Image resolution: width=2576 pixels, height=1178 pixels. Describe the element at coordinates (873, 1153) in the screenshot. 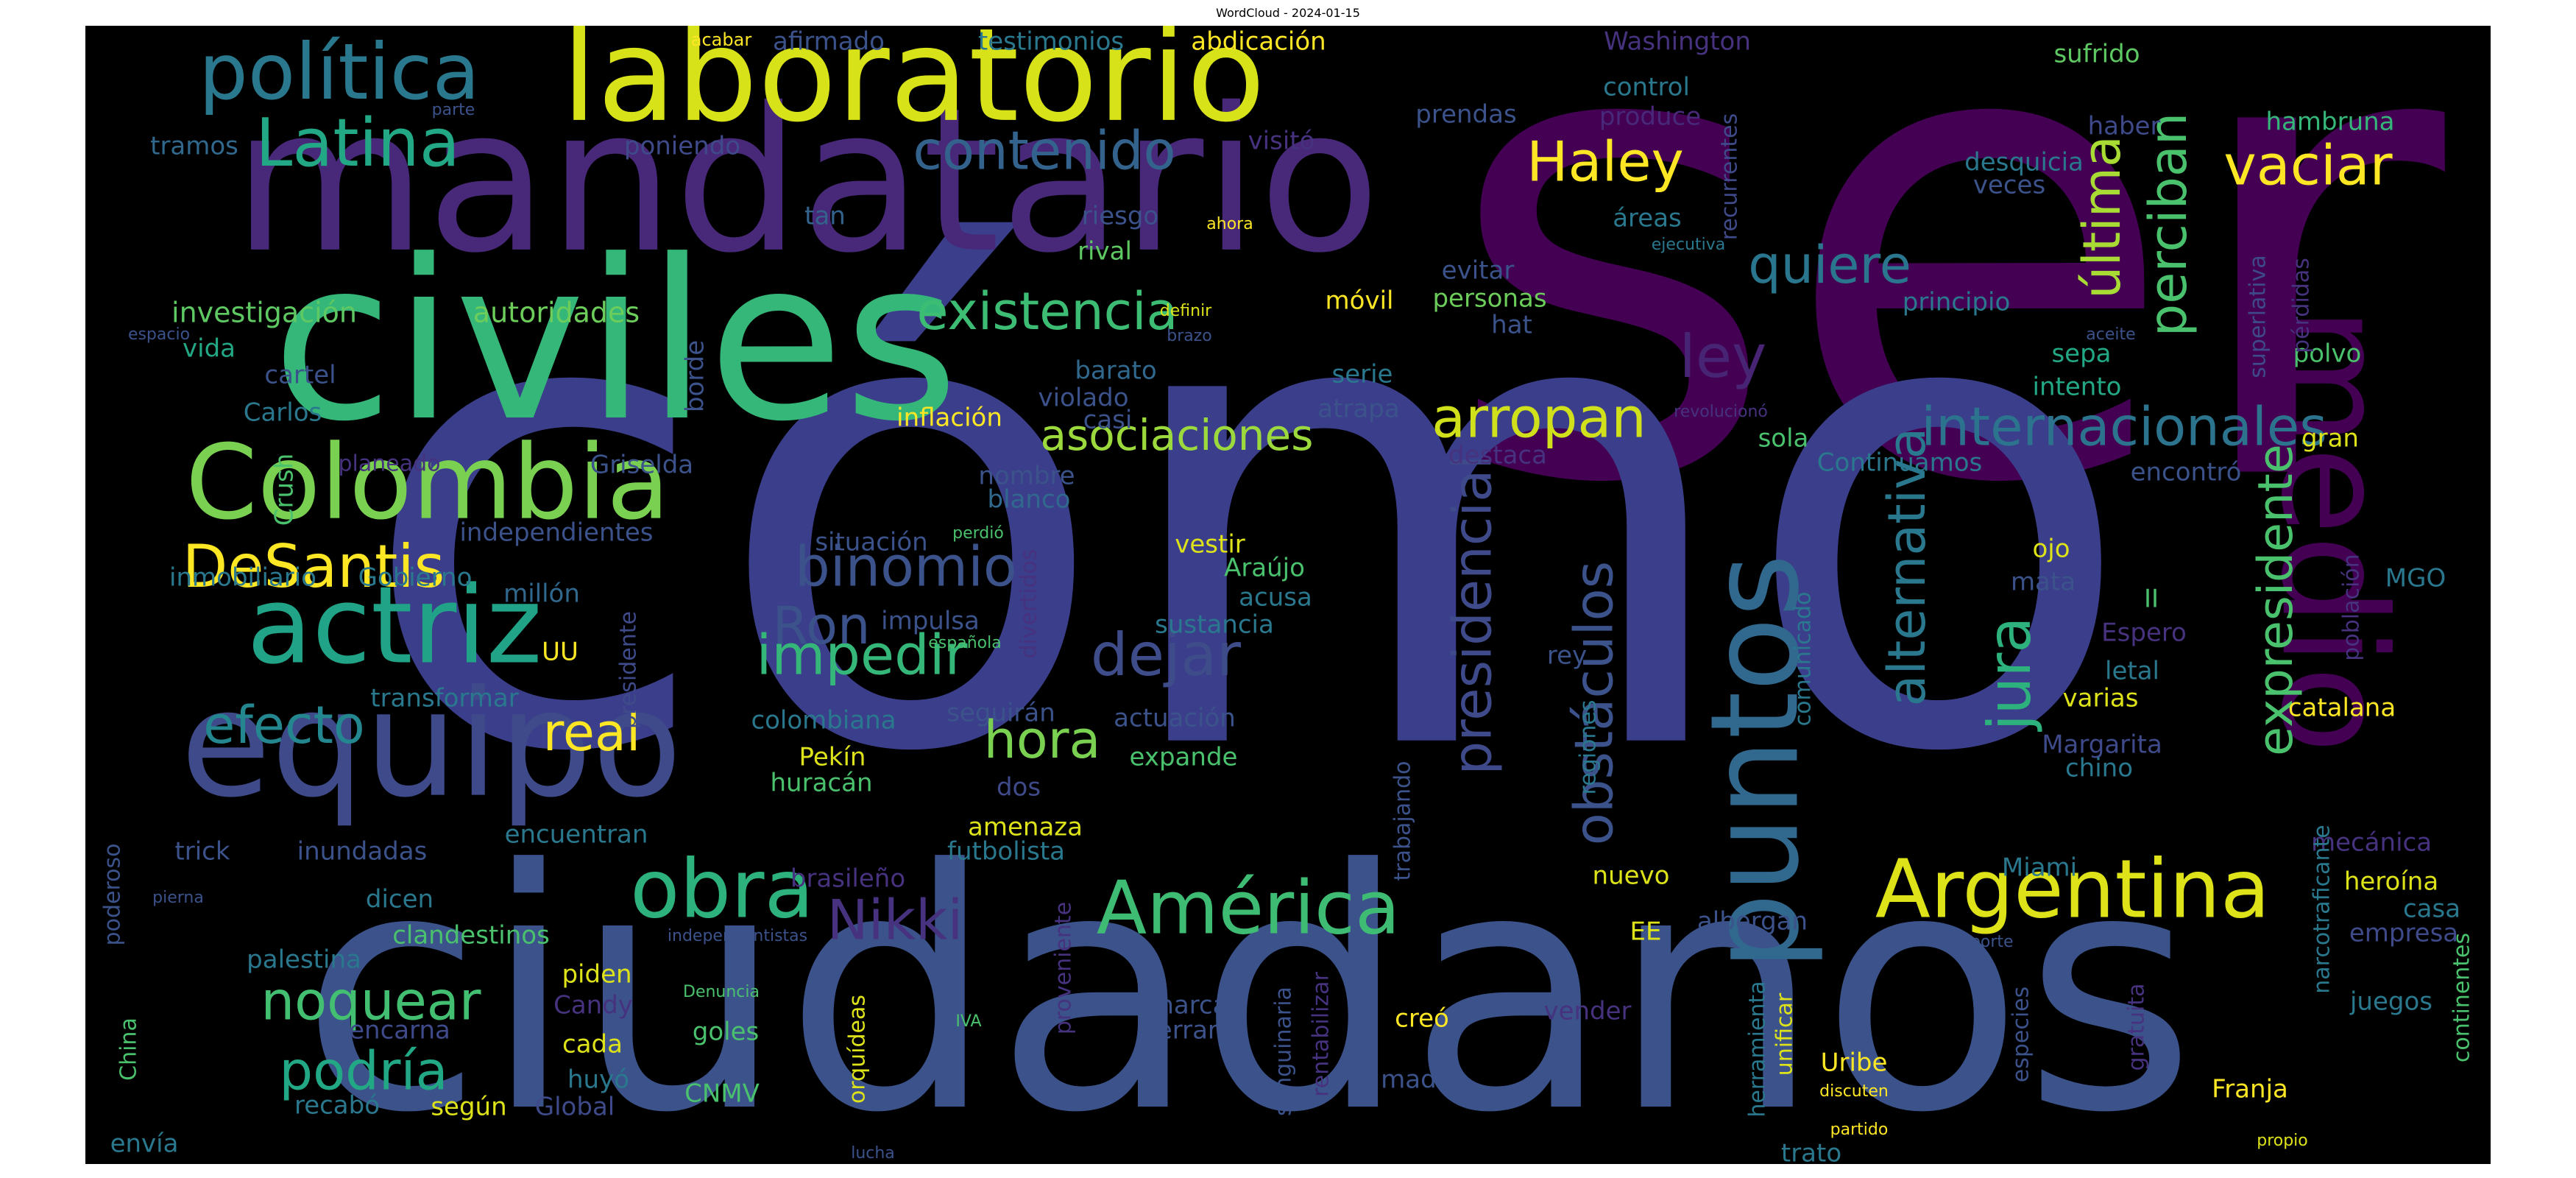

I see `word-lucha: lucha` at that location.